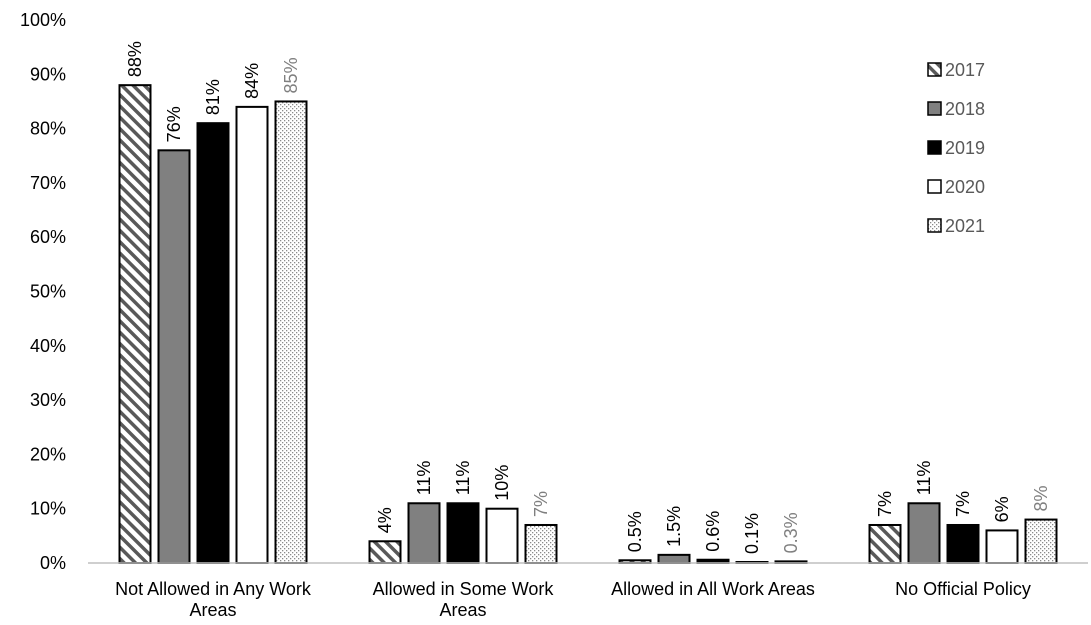  Describe the element at coordinates (963, 589) in the screenshot. I see `category-label: No Official Policy` at that location.